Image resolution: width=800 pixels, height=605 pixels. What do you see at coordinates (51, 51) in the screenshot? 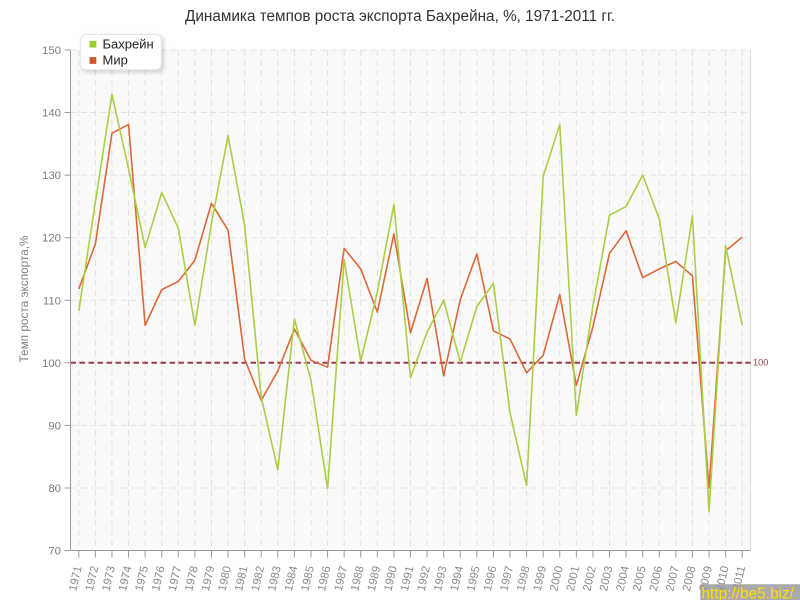
I see `svg-text: 150` at bounding box center [51, 51].